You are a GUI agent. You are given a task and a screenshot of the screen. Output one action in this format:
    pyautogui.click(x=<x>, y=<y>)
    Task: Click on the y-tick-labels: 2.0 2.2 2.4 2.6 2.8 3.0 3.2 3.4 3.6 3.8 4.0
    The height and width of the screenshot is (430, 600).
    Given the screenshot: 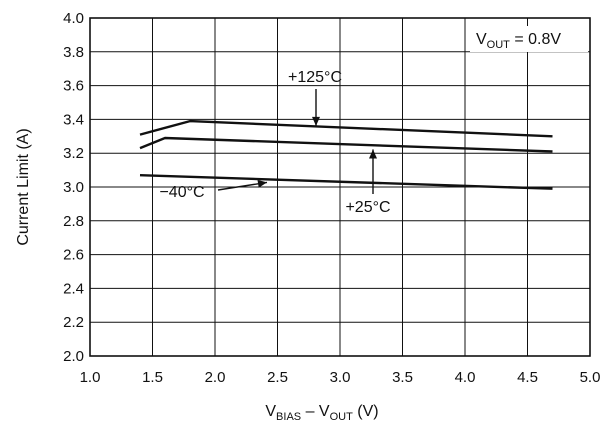 What is the action you would take?
    pyautogui.click(x=73, y=187)
    